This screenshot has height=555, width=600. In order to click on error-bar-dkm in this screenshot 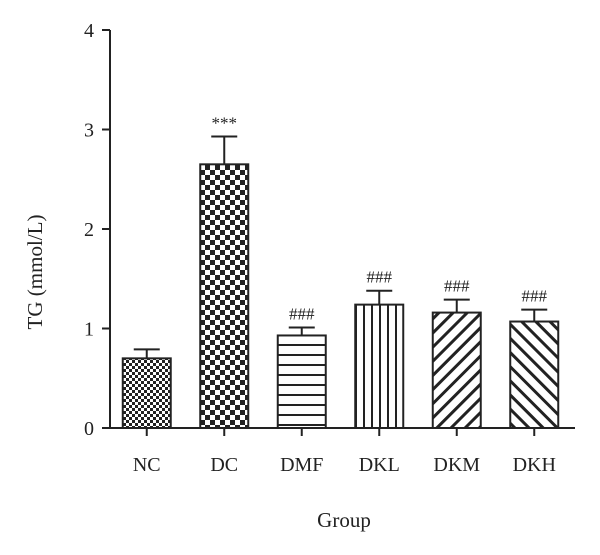, I will do `click(456, 305)`.